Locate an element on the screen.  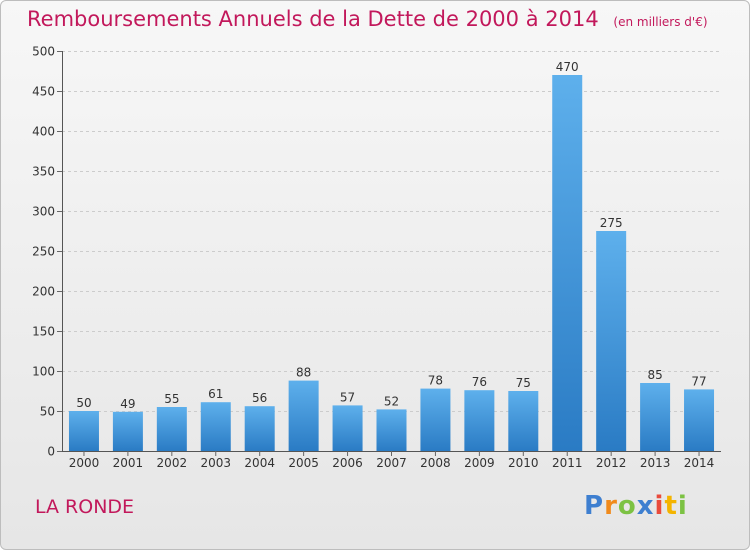
town-name: LA RONDE is located at coordinates (85, 507).